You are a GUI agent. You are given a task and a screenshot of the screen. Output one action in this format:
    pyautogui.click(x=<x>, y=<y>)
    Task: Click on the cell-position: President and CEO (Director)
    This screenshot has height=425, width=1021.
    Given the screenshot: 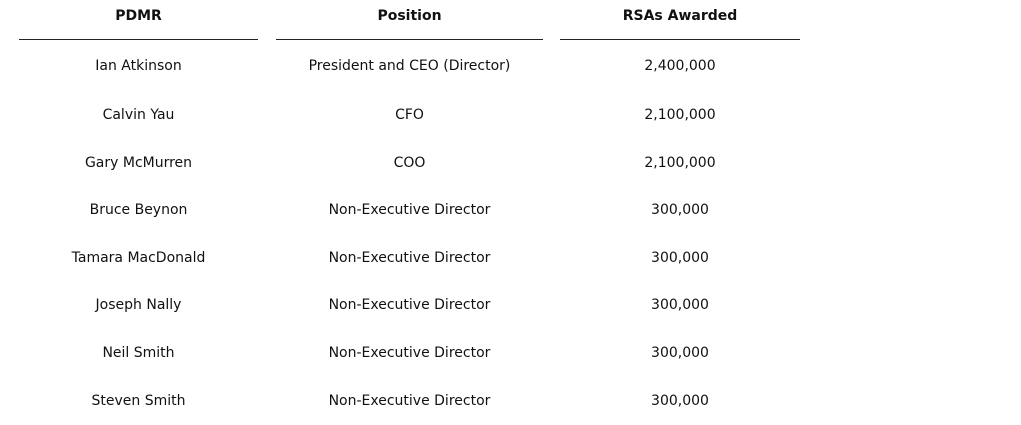 What is the action you would take?
    pyautogui.click(x=409, y=66)
    